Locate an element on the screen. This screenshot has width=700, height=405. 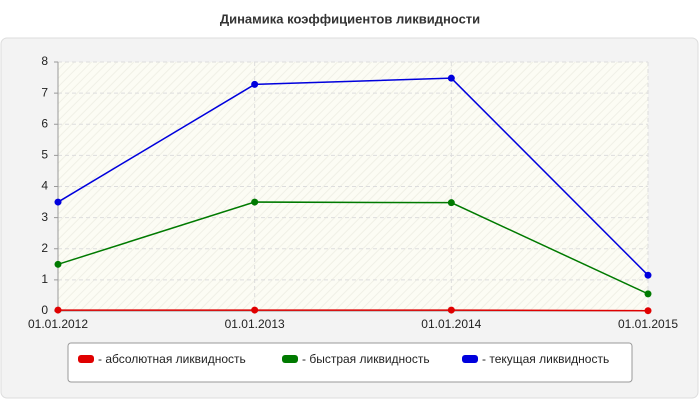
legend-label: - текущая ликвидность is located at coordinates (545, 359).